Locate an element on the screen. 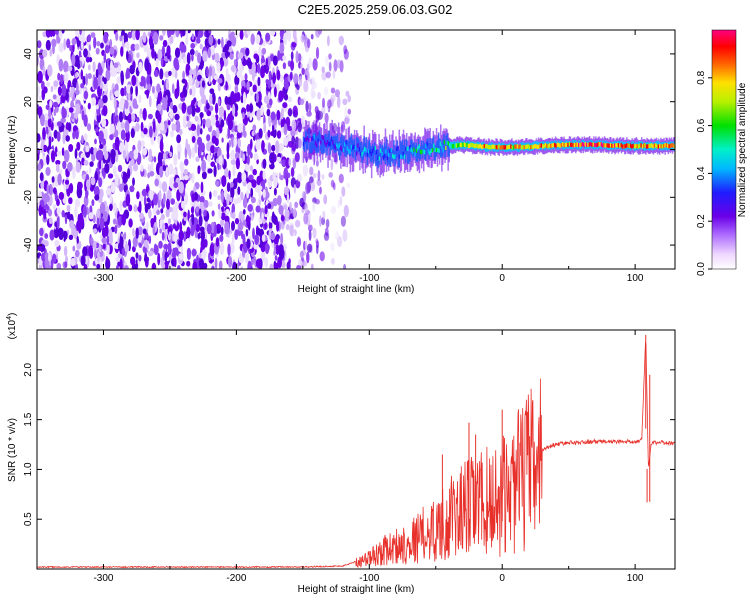 This screenshot has width=750, height=600. y-tick-label: 1.0 is located at coordinates (28, 469).